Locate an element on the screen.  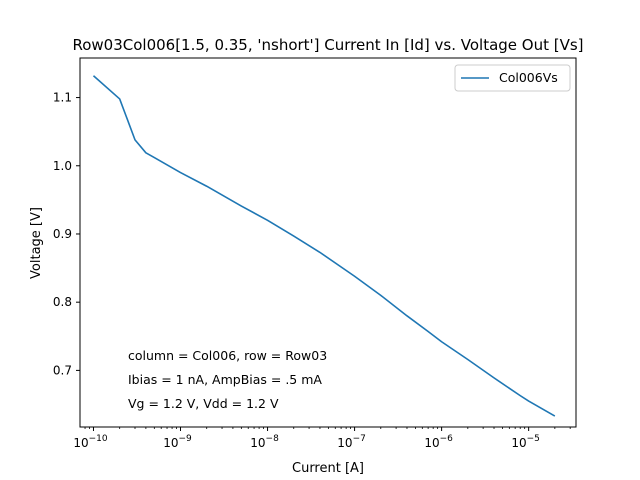
legend-label: Col006Vs is located at coordinates (528, 77).